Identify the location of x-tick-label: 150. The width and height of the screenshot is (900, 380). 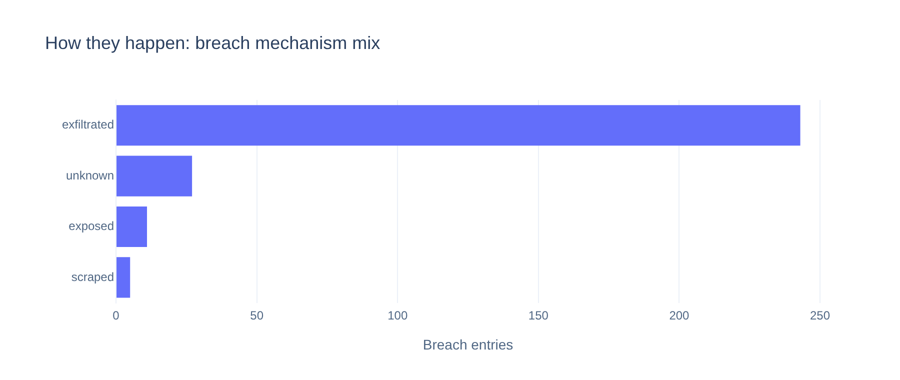
(538, 315).